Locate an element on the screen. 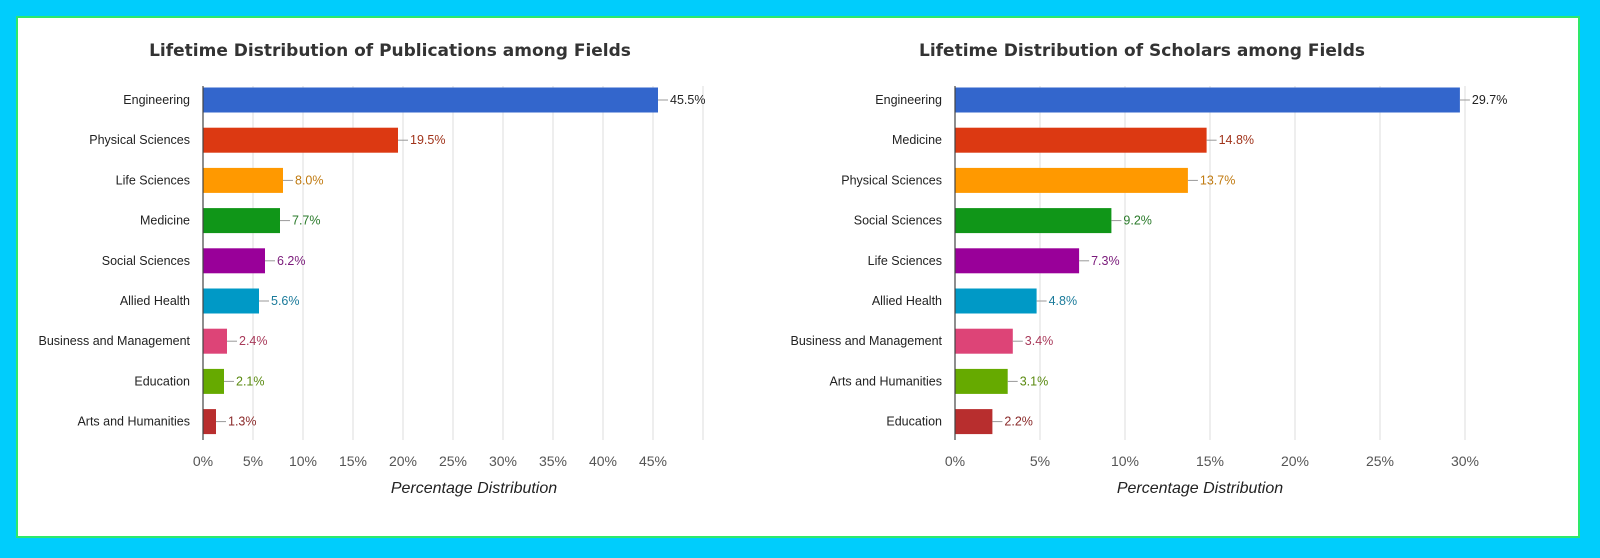  data-label: 9.2% is located at coordinates (1137, 221).